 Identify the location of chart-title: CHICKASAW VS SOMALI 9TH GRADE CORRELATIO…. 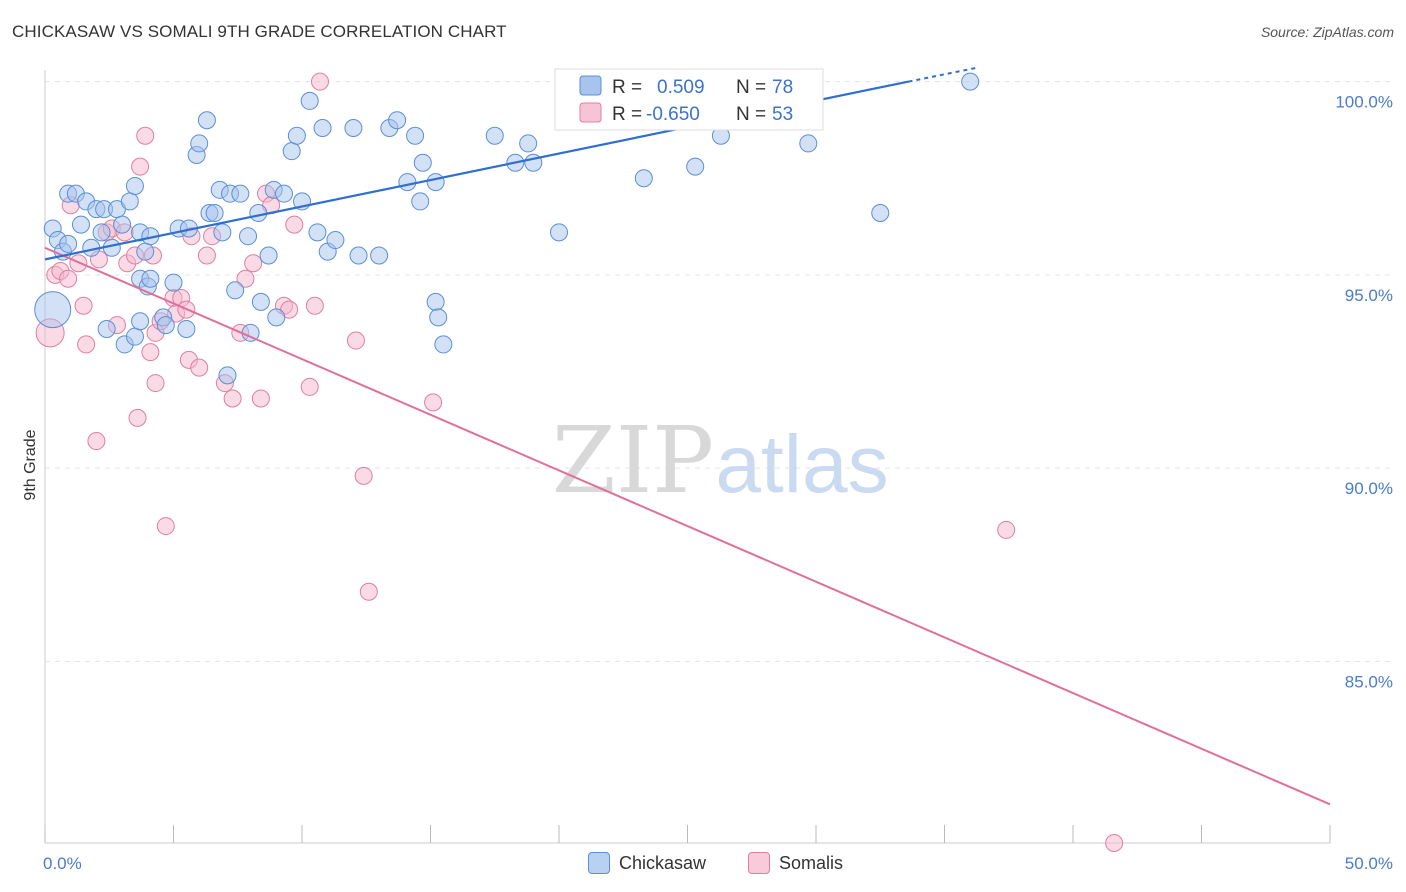
(259, 31).